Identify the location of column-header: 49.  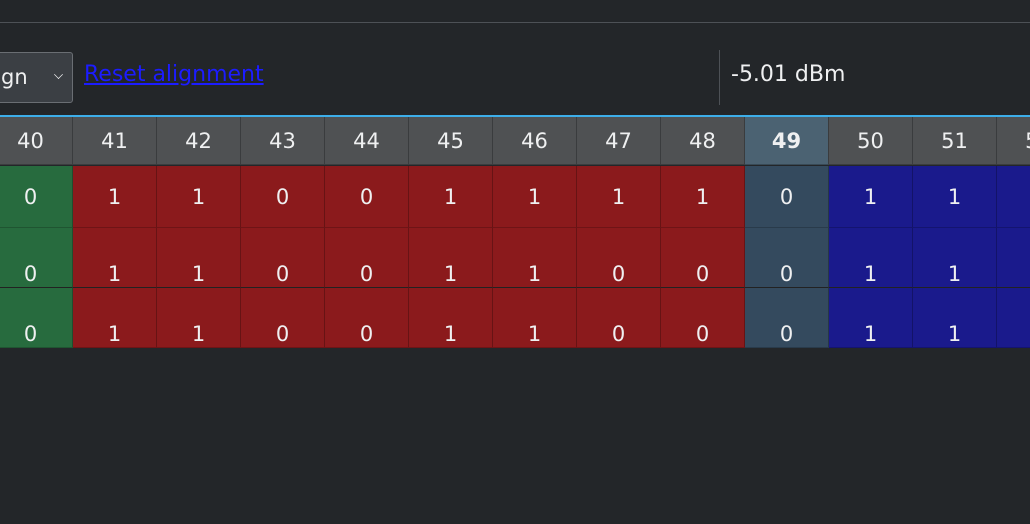
(787, 141).